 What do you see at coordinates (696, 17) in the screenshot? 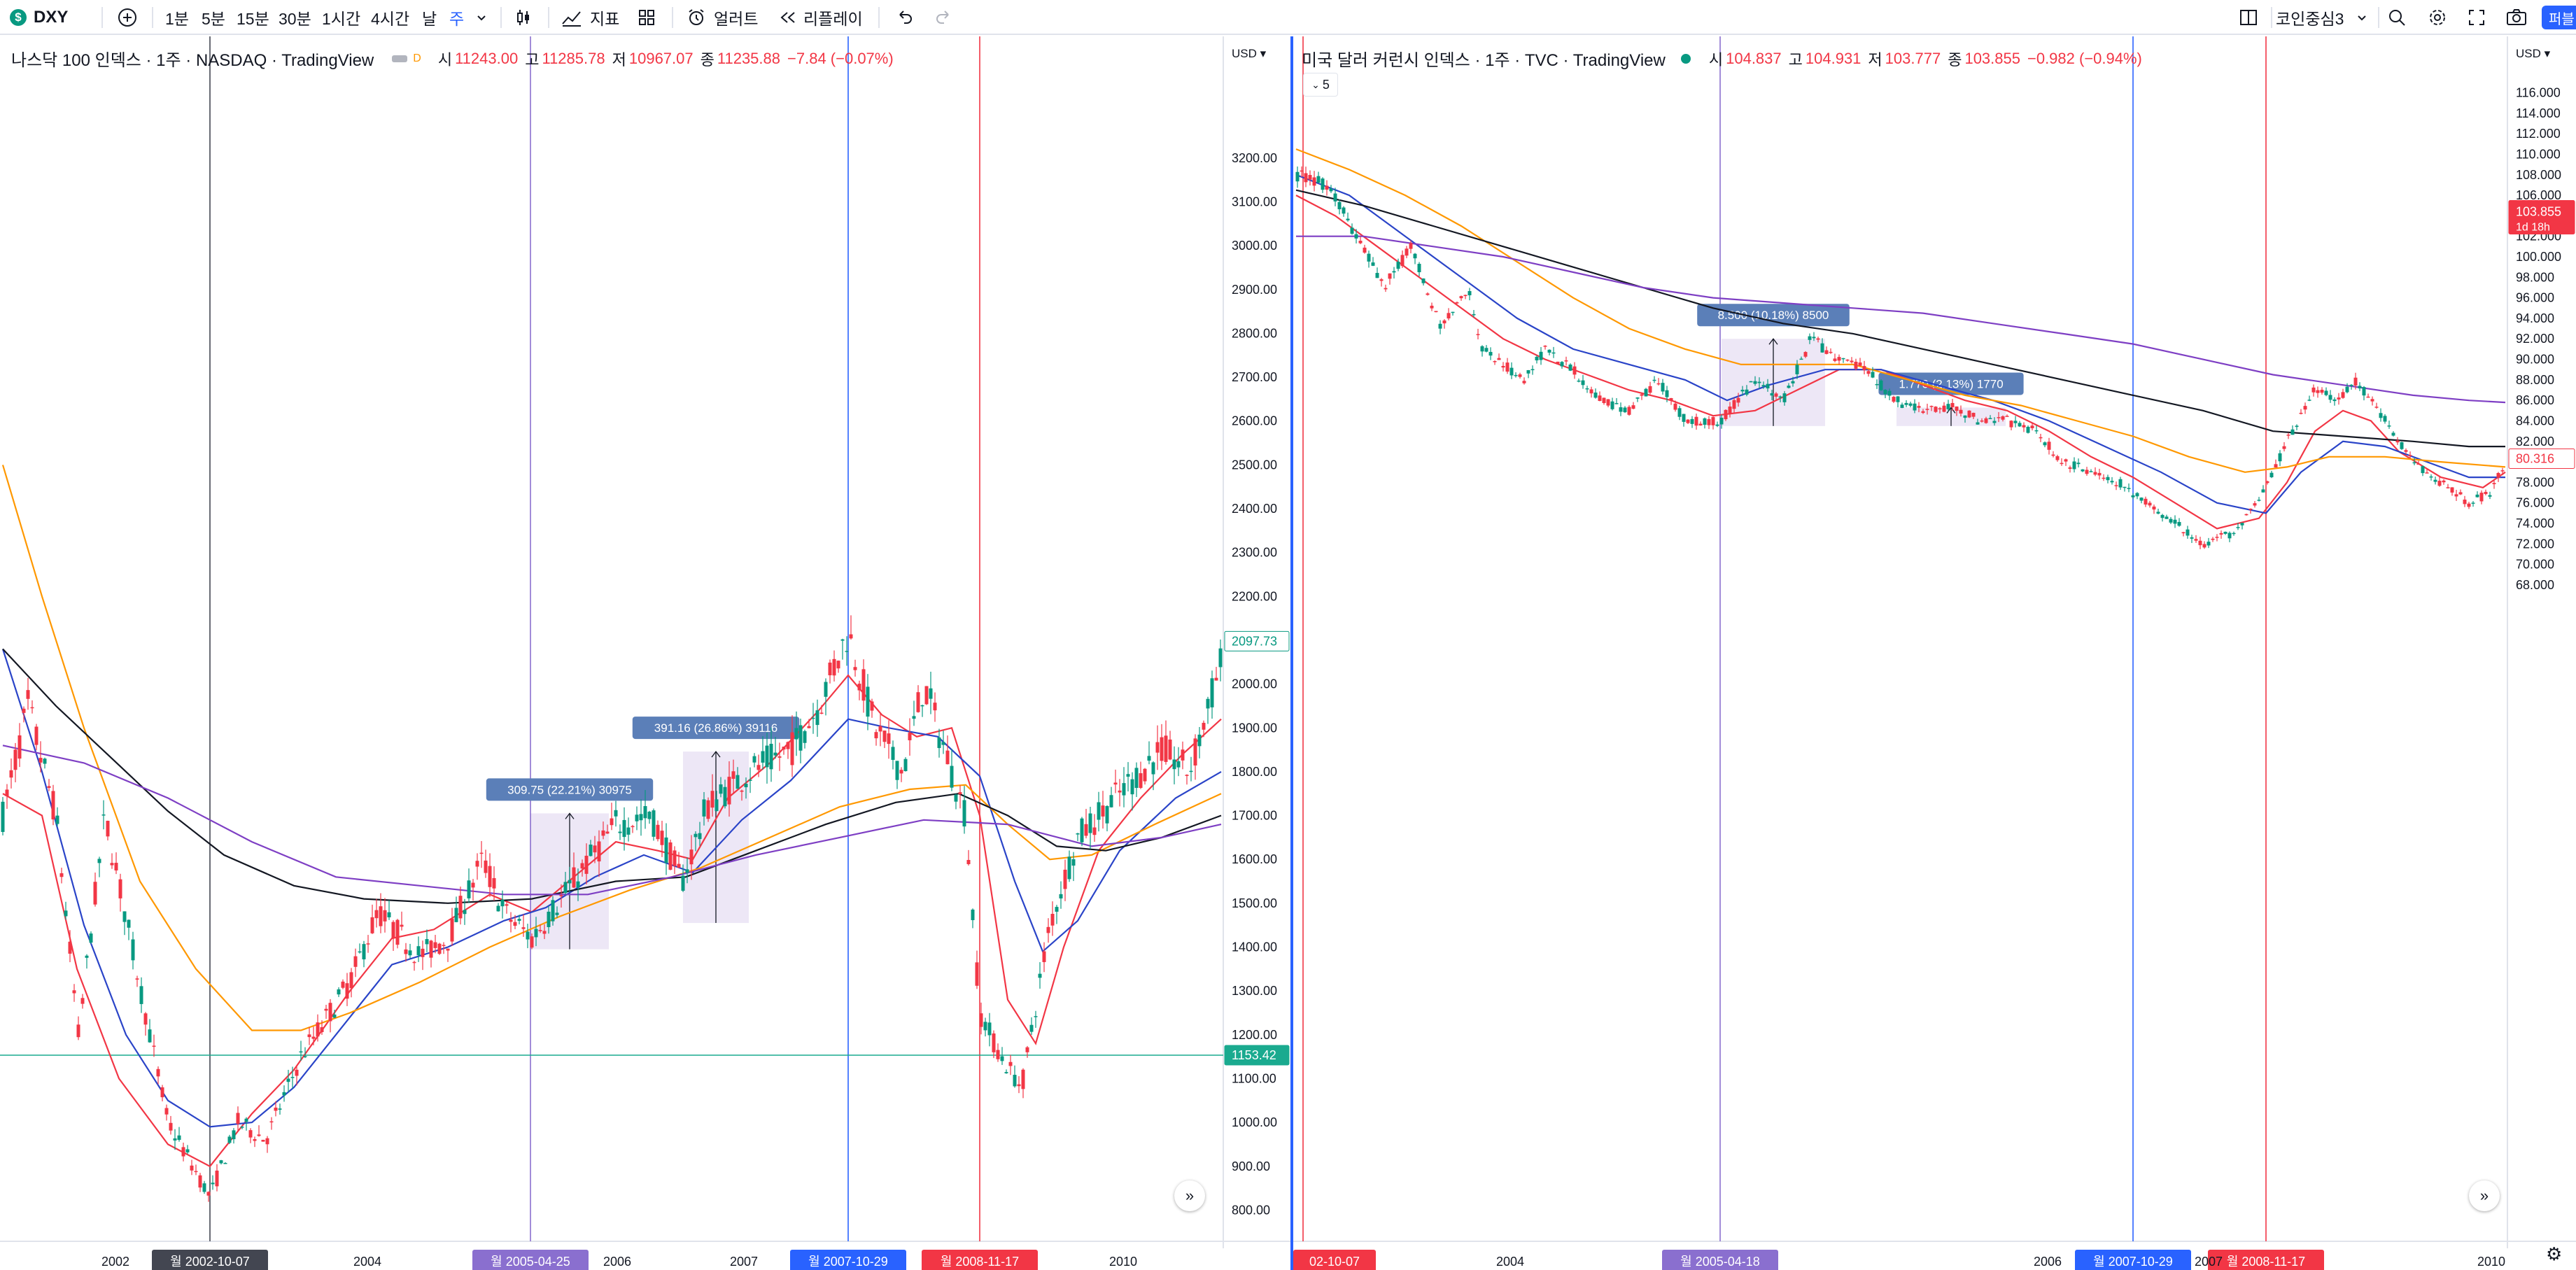
I see `alarm-clock-icon` at bounding box center [696, 17].